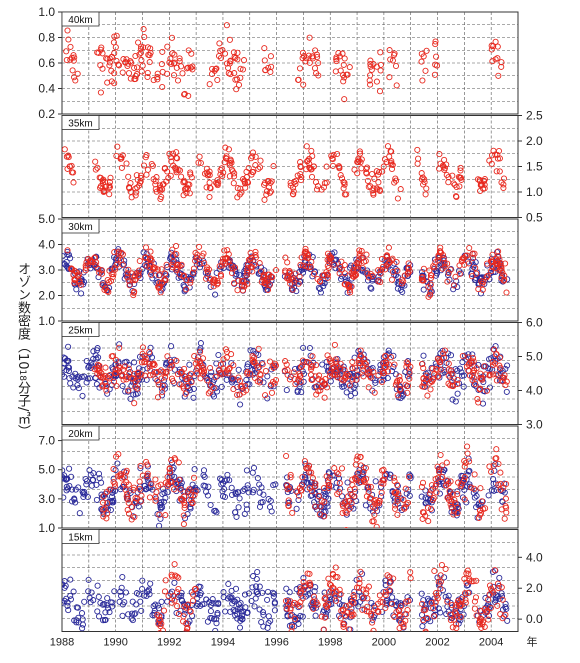 Image resolution: width=580 pixels, height=663 pixels. I want to click on y-tick-label: 1.0, so click(46, 12).